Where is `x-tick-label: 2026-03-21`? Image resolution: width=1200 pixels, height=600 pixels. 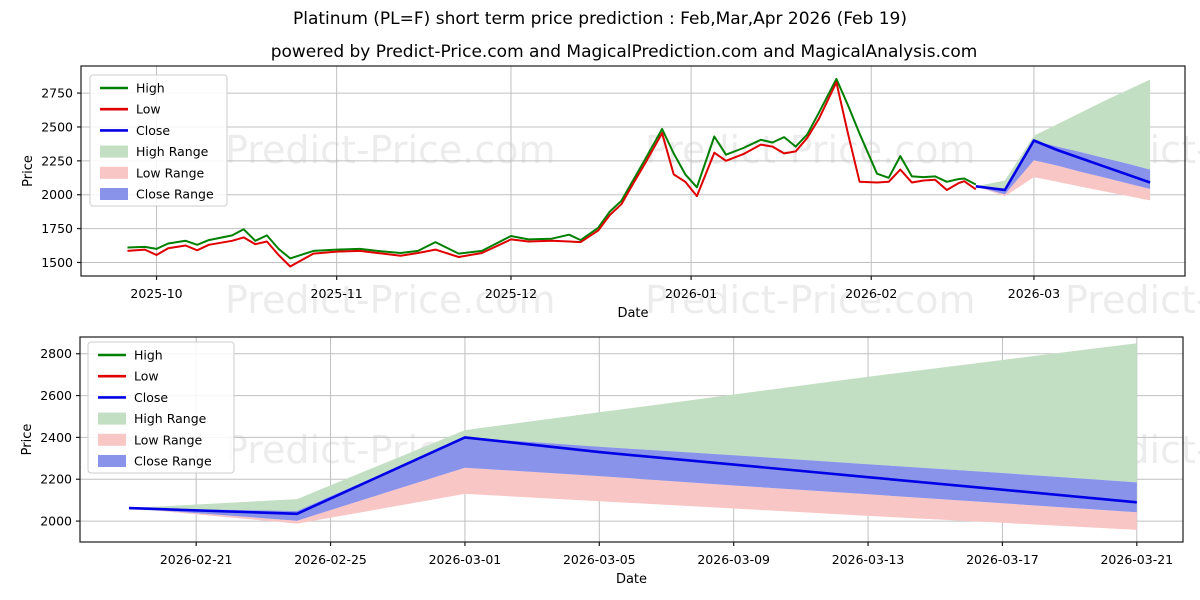 x-tick-label: 2026-03-21 is located at coordinates (1136, 559).